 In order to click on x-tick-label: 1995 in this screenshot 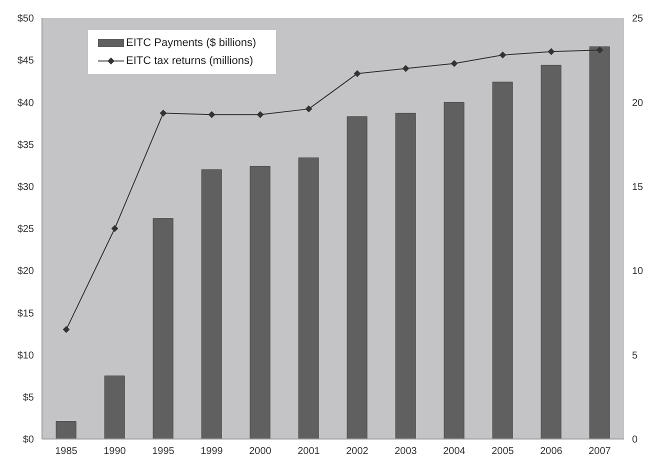, I will do `click(163, 452)`.